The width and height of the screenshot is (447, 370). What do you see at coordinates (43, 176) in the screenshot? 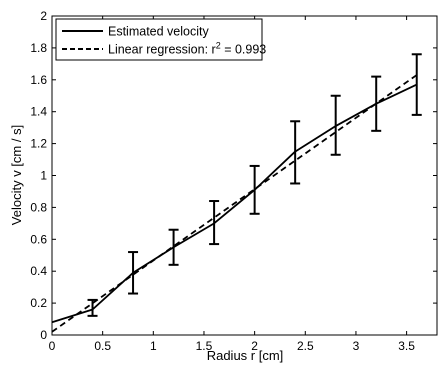
I see `y-tick-label: 1` at bounding box center [43, 176].